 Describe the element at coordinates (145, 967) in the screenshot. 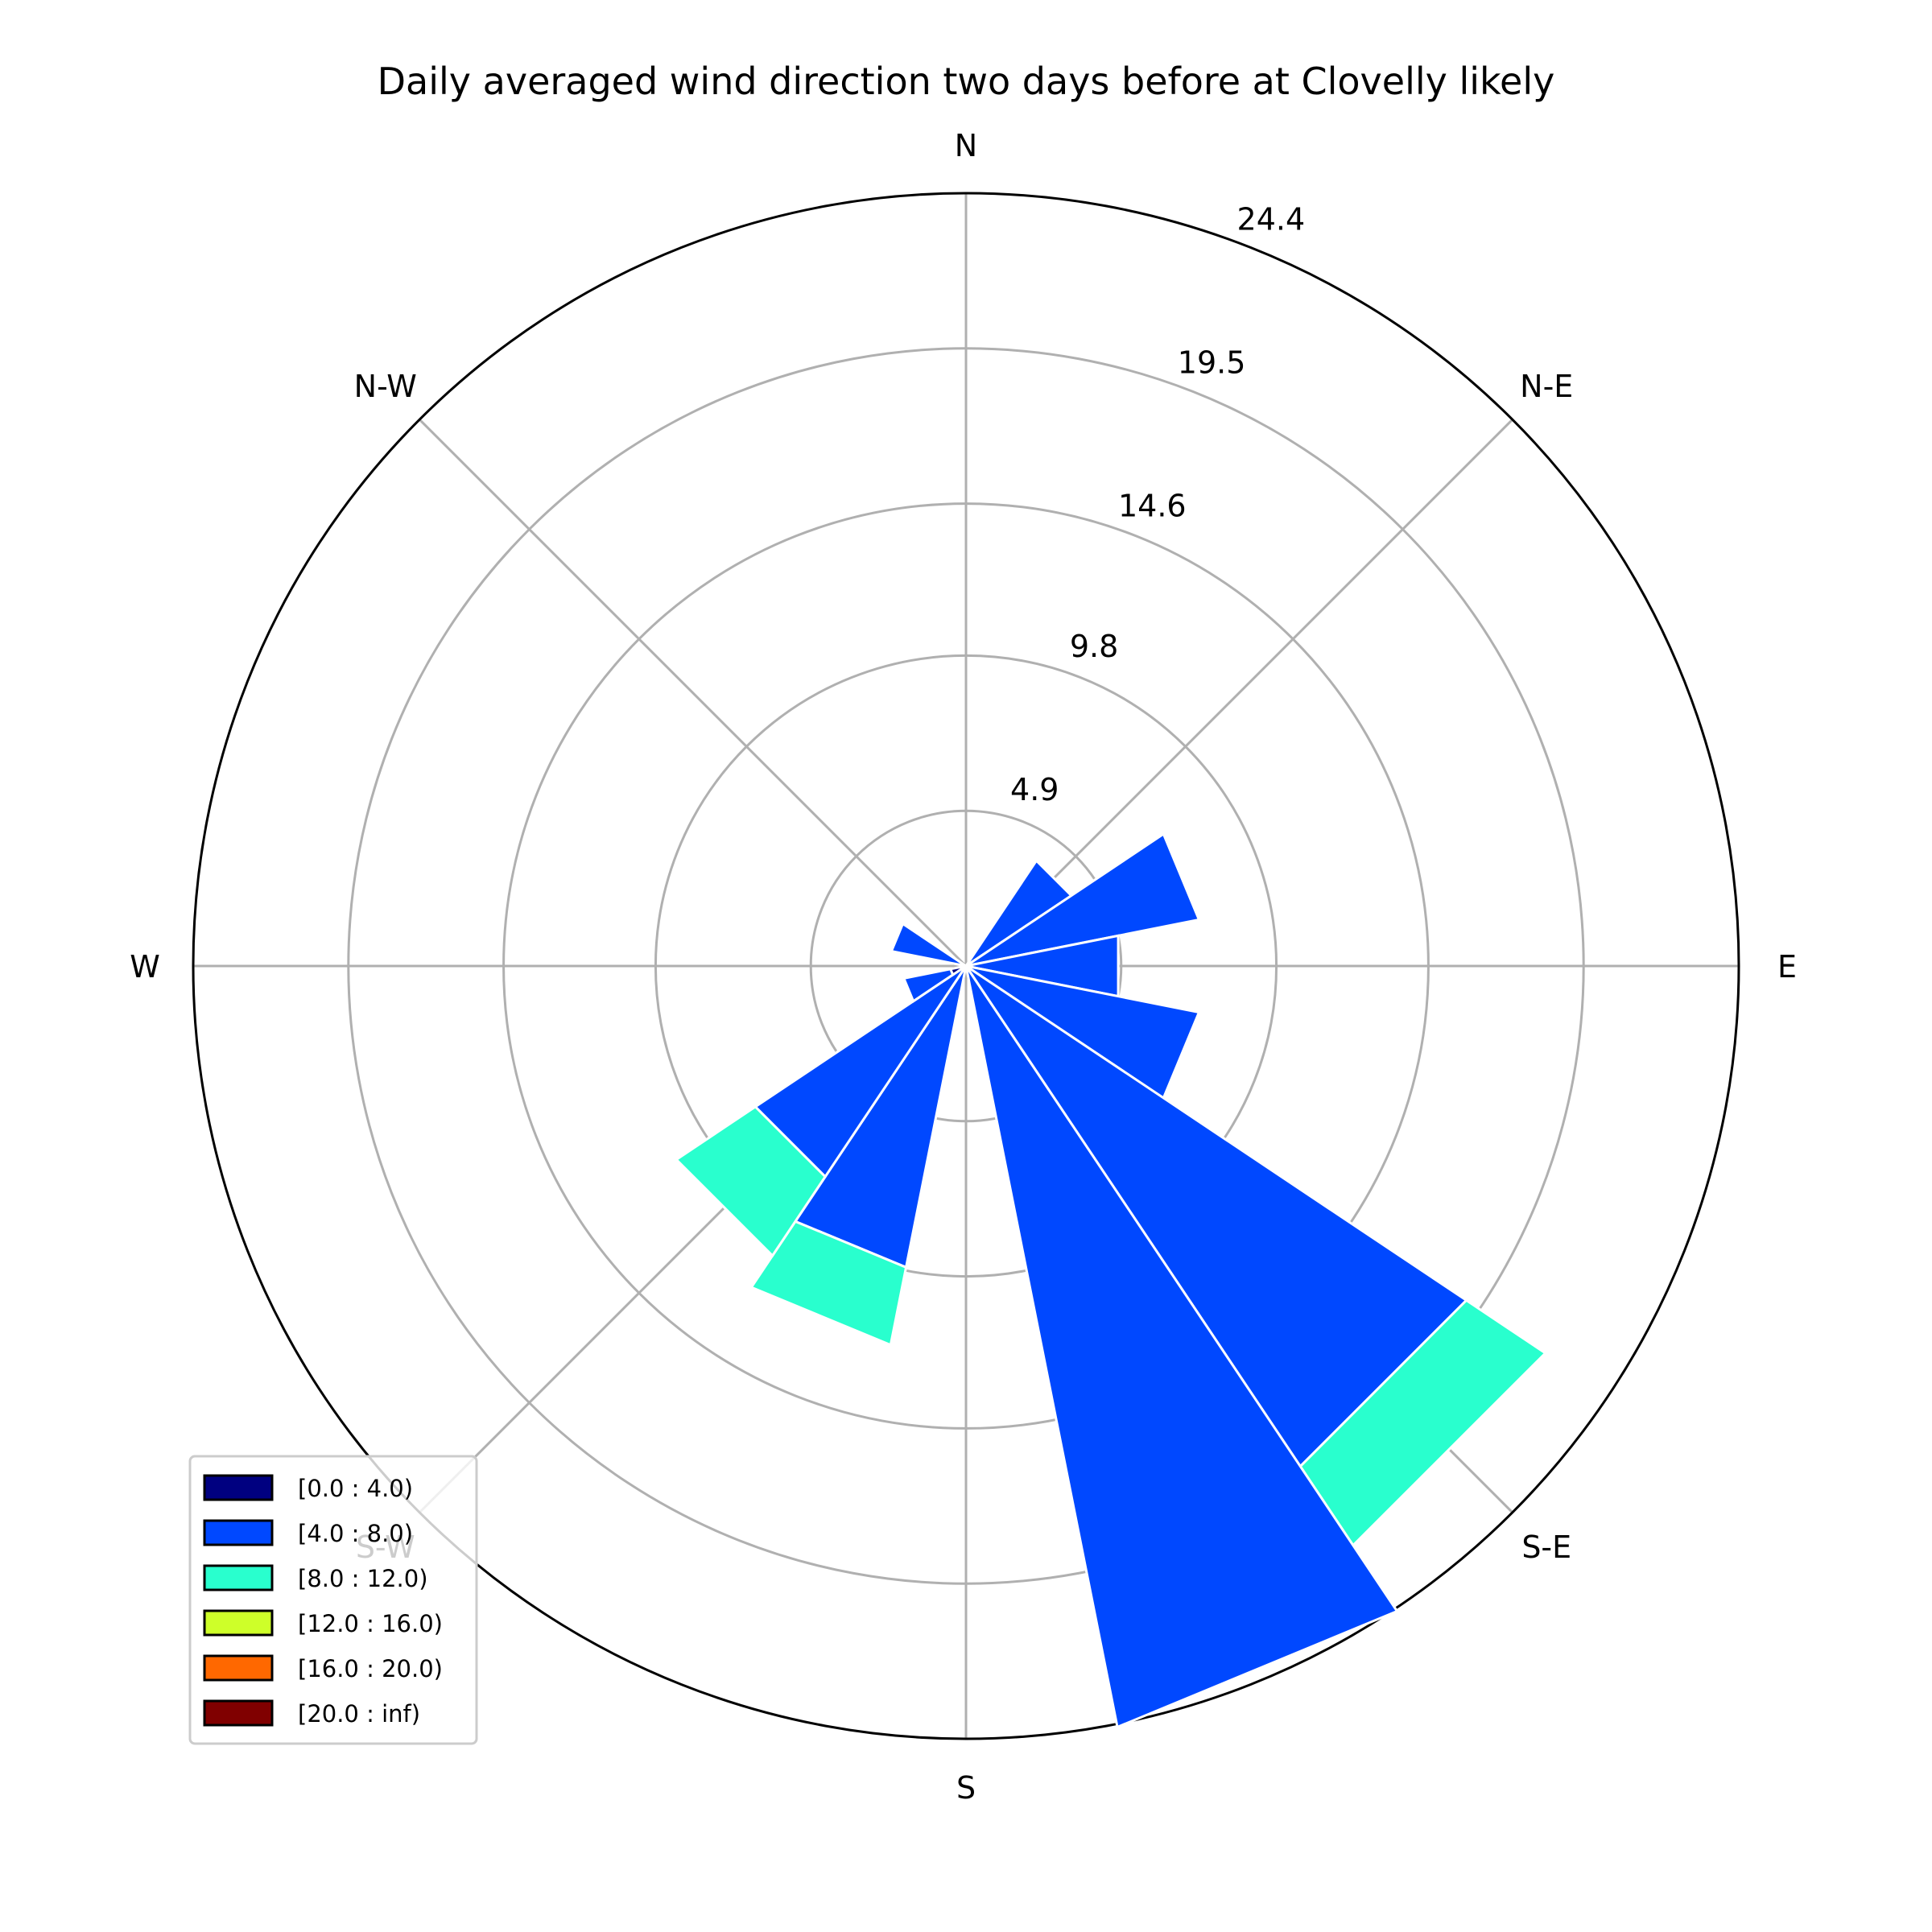

I see `direction-label: W` at that location.